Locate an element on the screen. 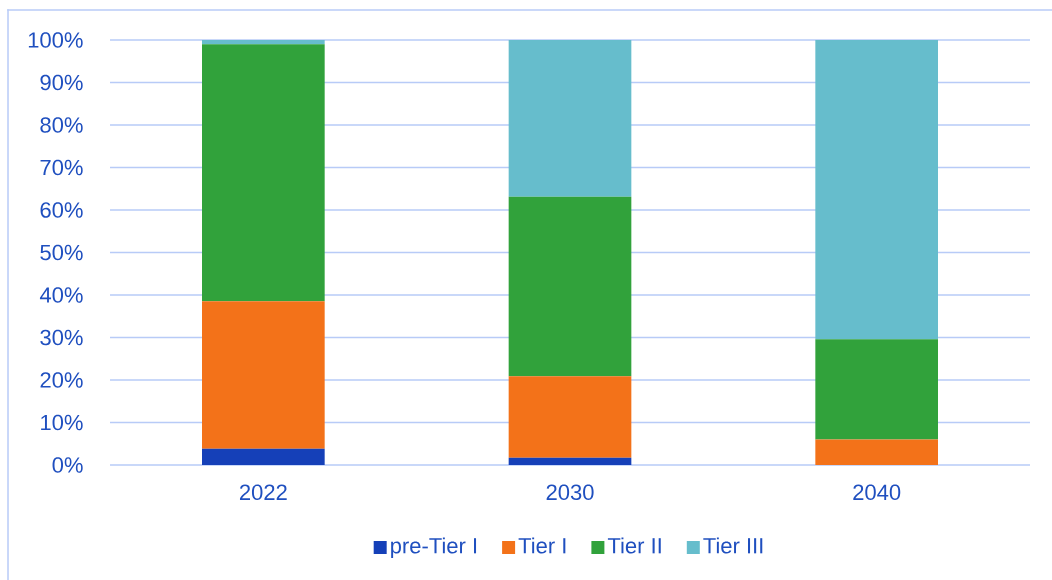 The height and width of the screenshot is (580, 1052). x-tick-label: 2030 is located at coordinates (570, 492).